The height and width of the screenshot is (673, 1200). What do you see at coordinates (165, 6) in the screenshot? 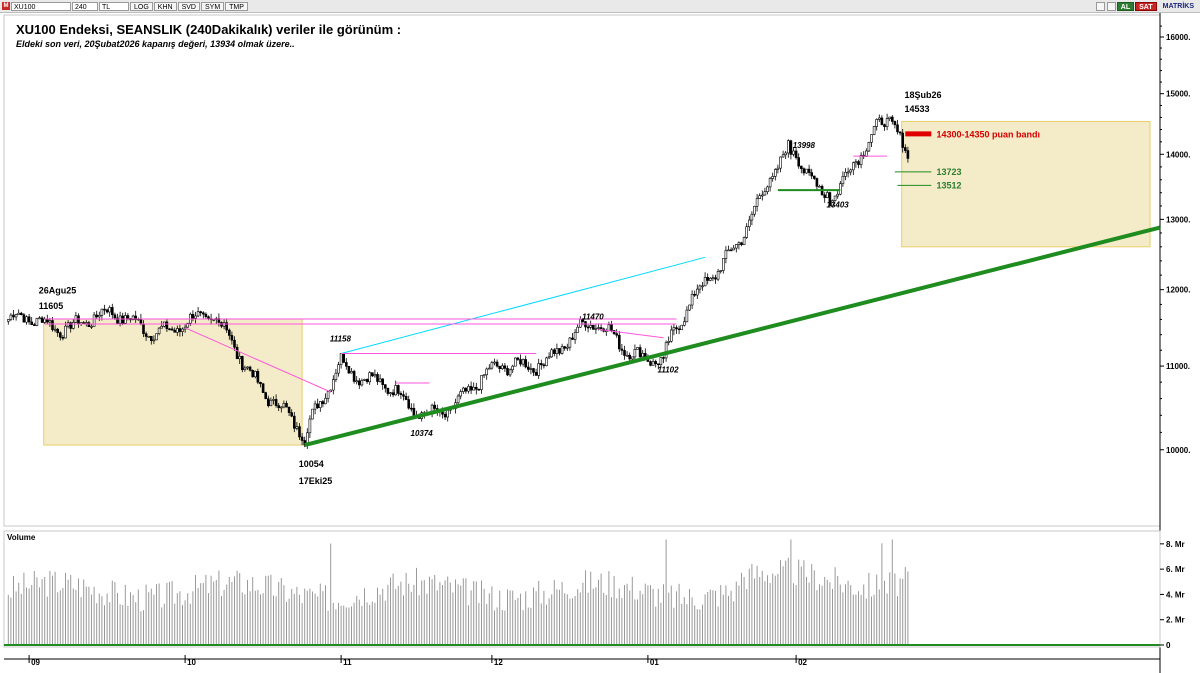
I see `khn-button: KHN` at bounding box center [165, 6].